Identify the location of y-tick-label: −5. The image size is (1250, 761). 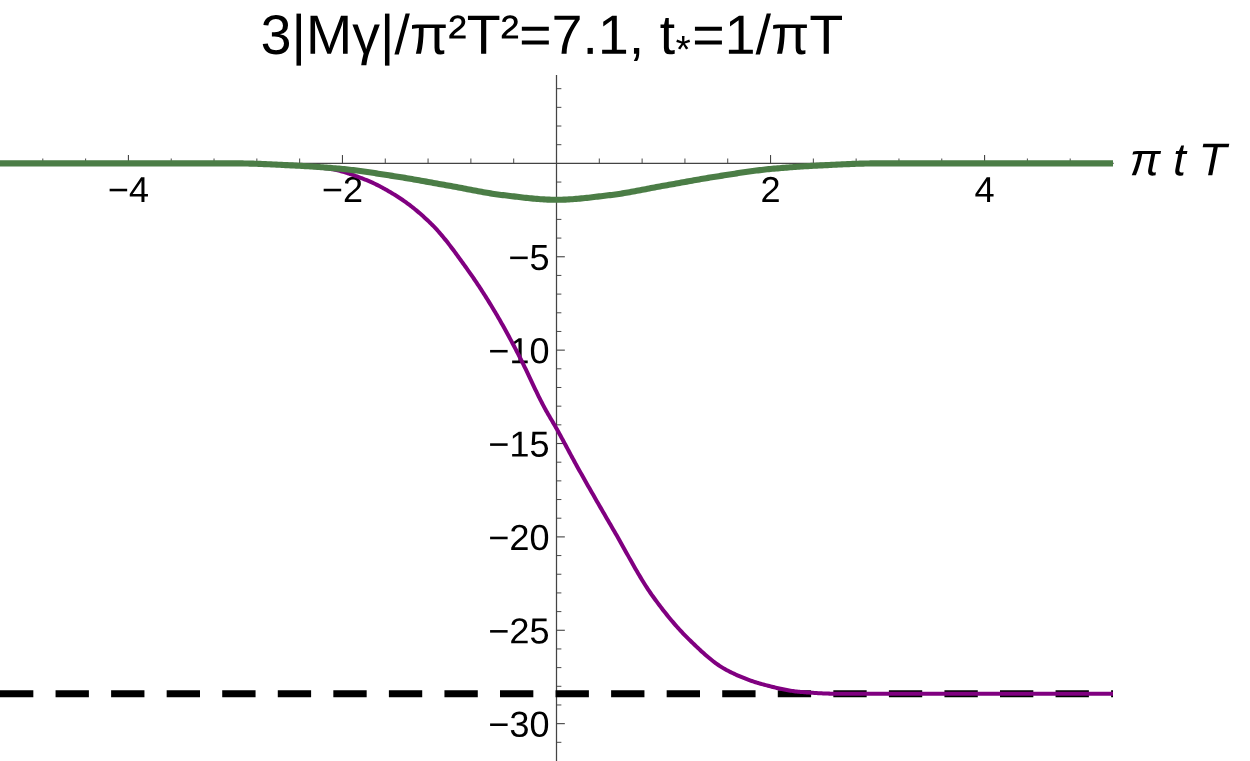
(529, 258).